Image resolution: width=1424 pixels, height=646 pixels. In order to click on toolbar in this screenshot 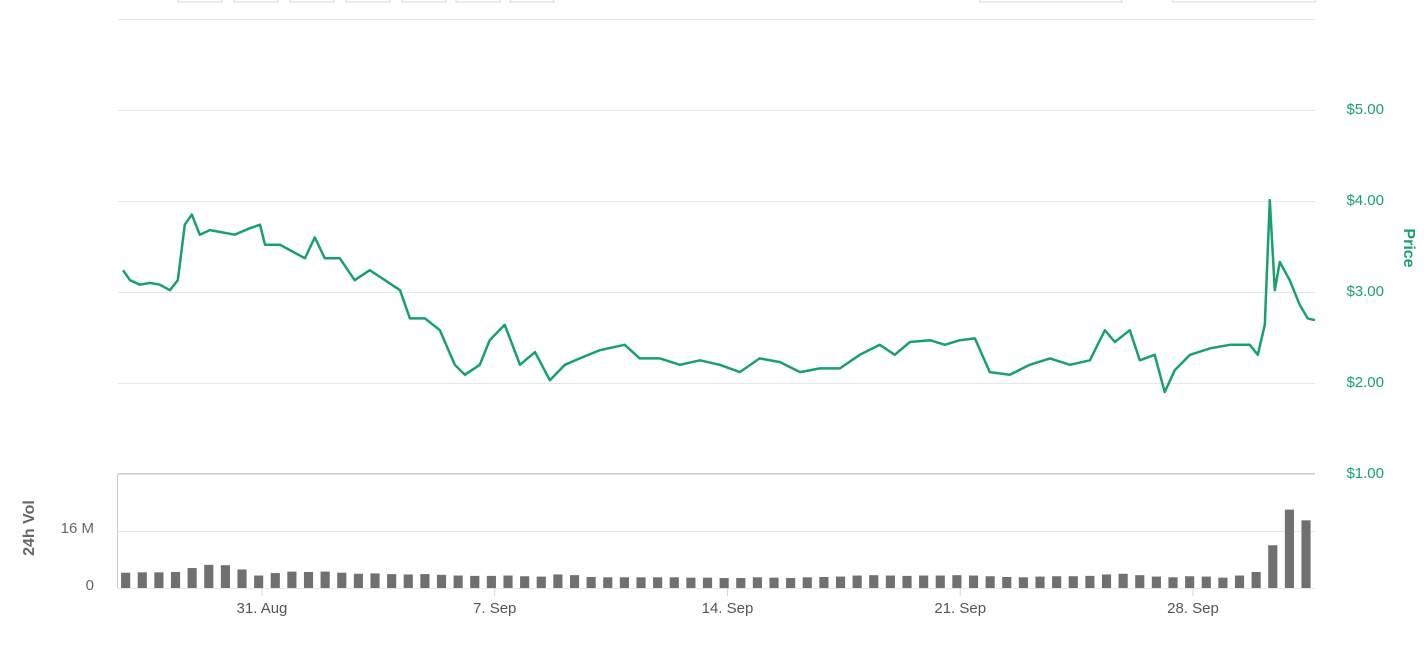, I will do `click(746, 1)`.